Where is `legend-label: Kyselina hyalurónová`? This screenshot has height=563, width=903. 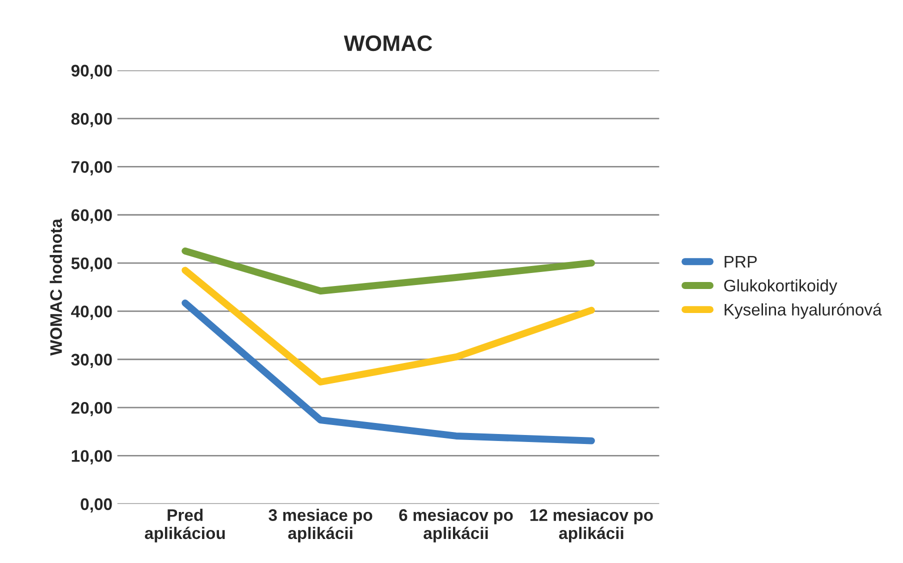
legend-label: Kyselina hyalurónová is located at coordinates (803, 311).